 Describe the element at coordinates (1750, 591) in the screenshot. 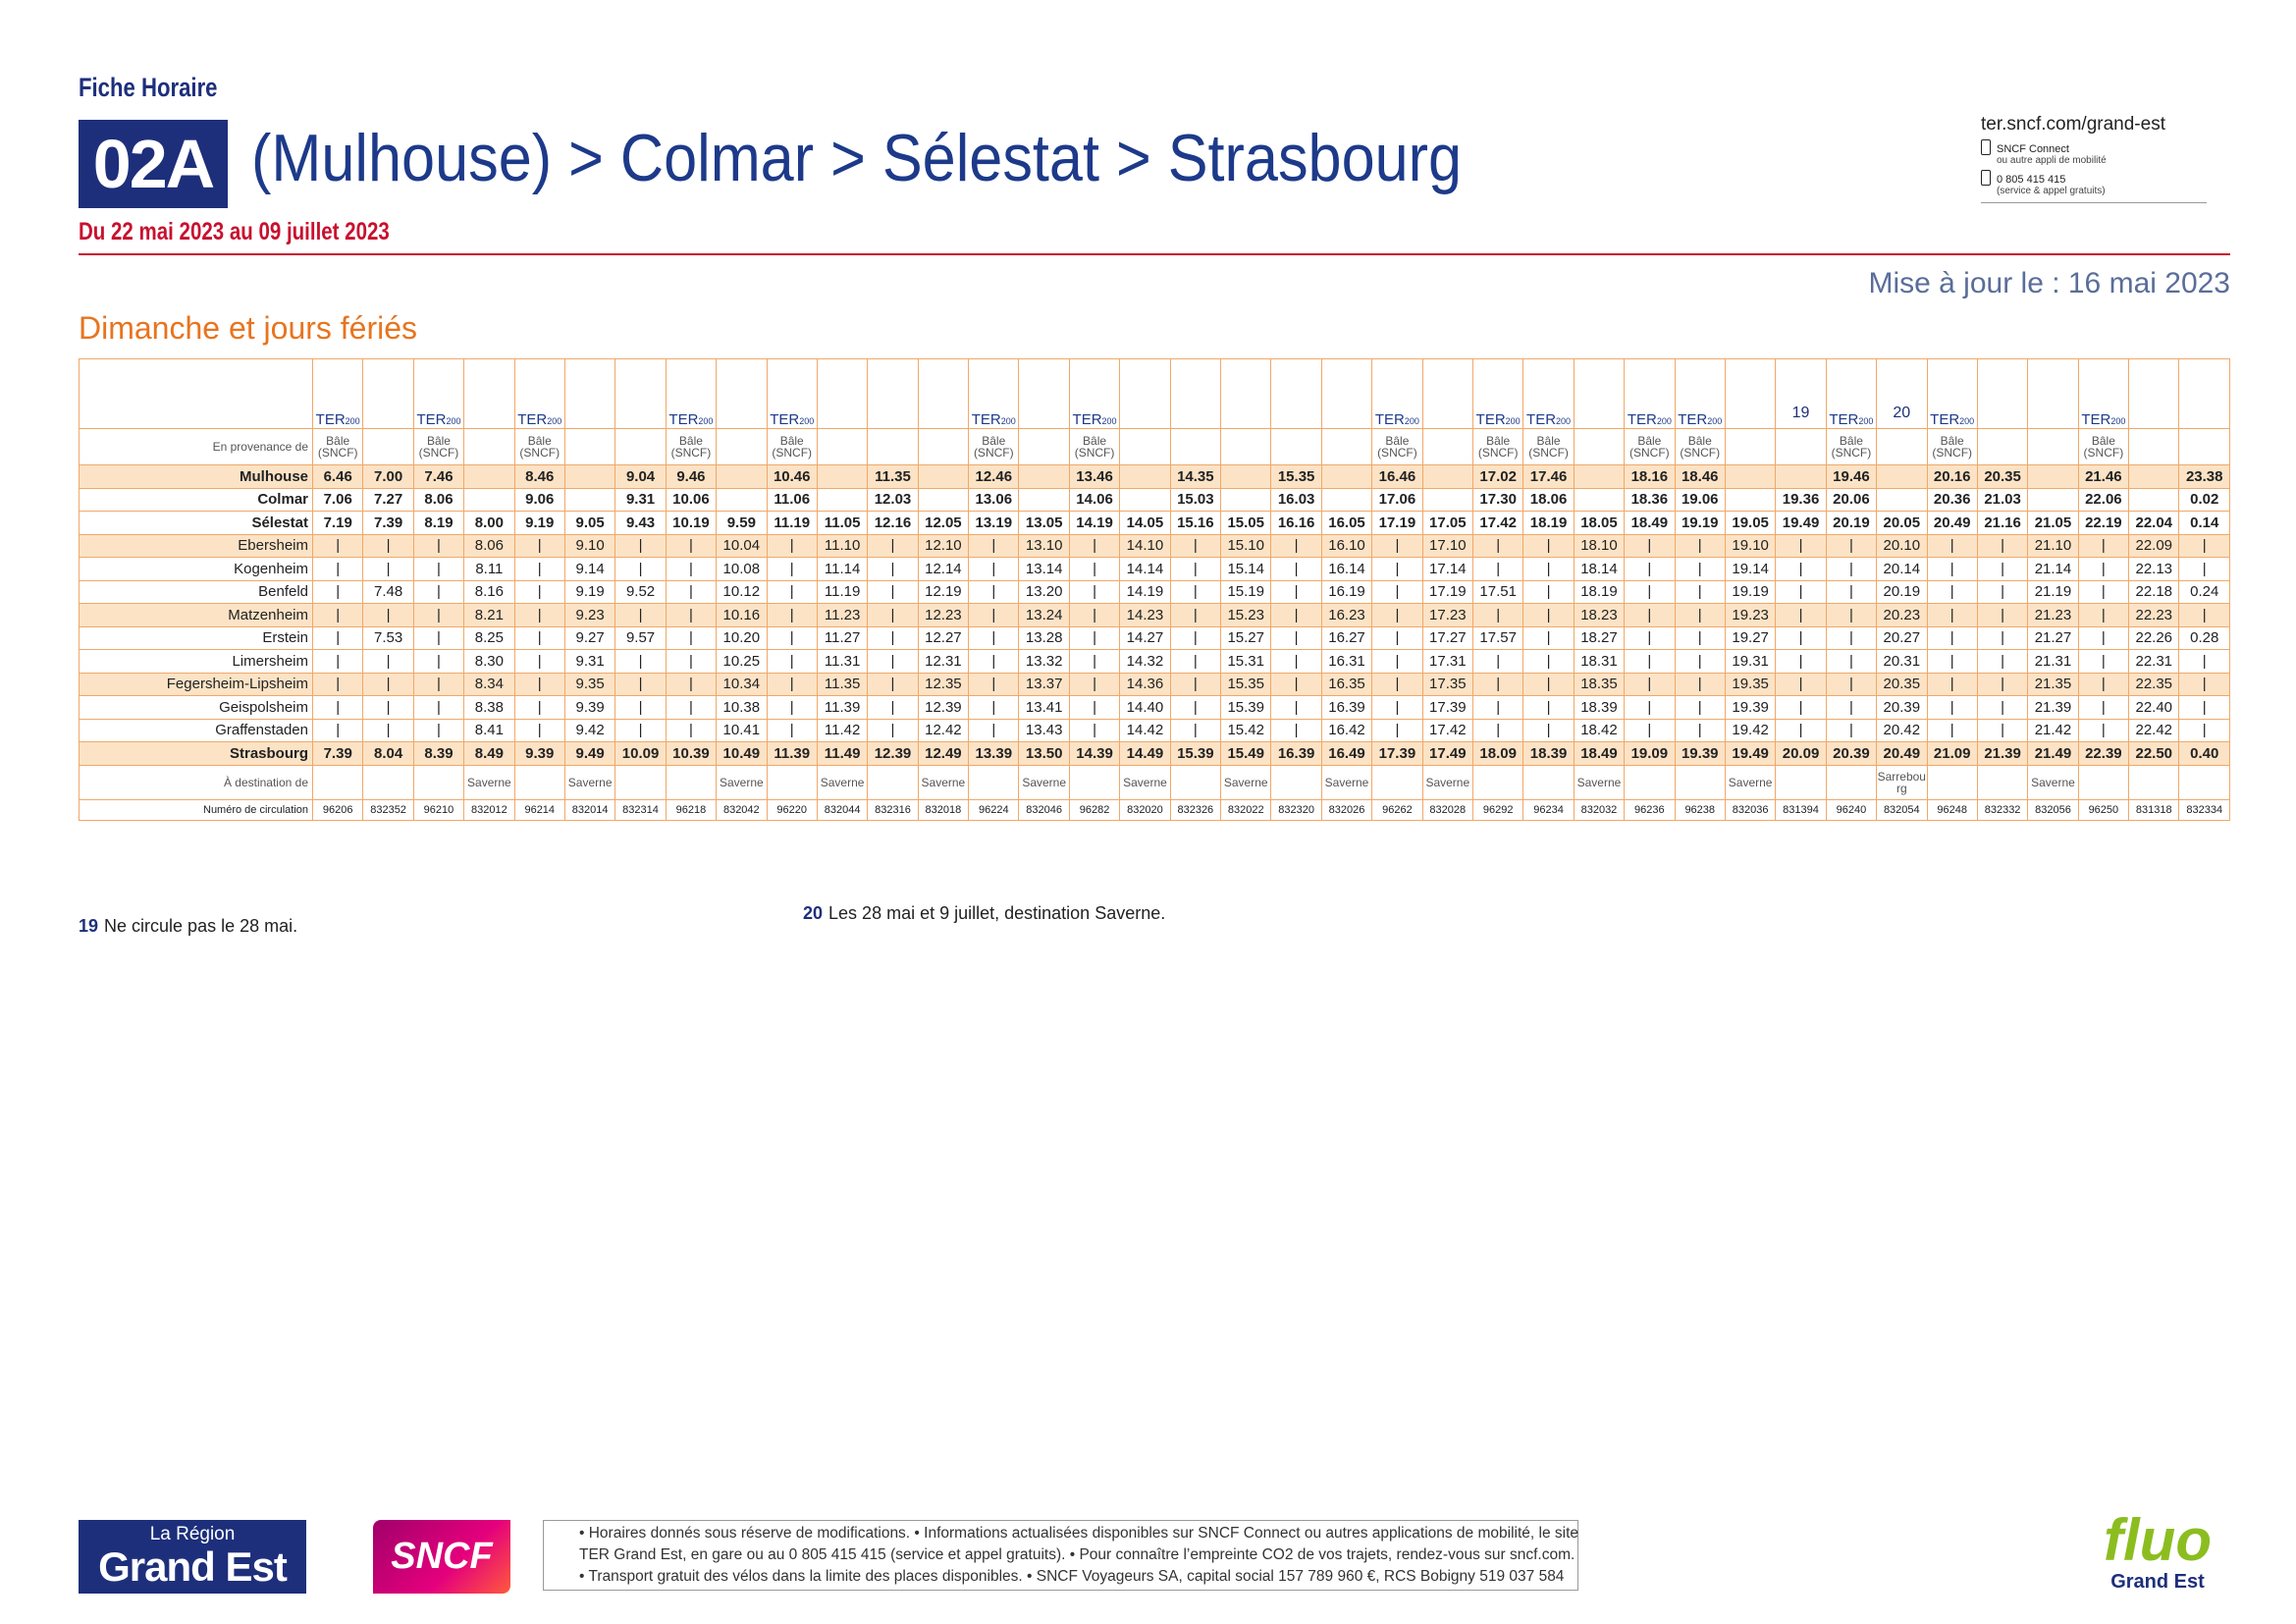

I see `time: 19.19` at that location.